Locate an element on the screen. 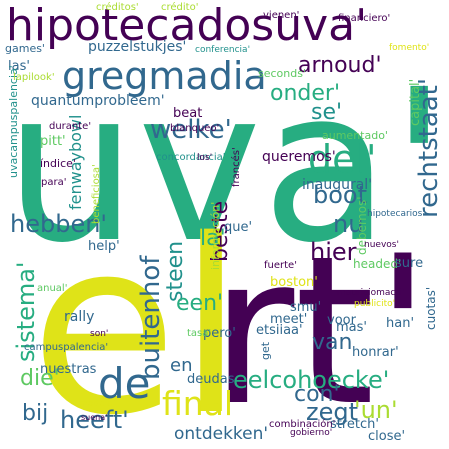  word-pitt: pitt' is located at coordinates (53, 141).